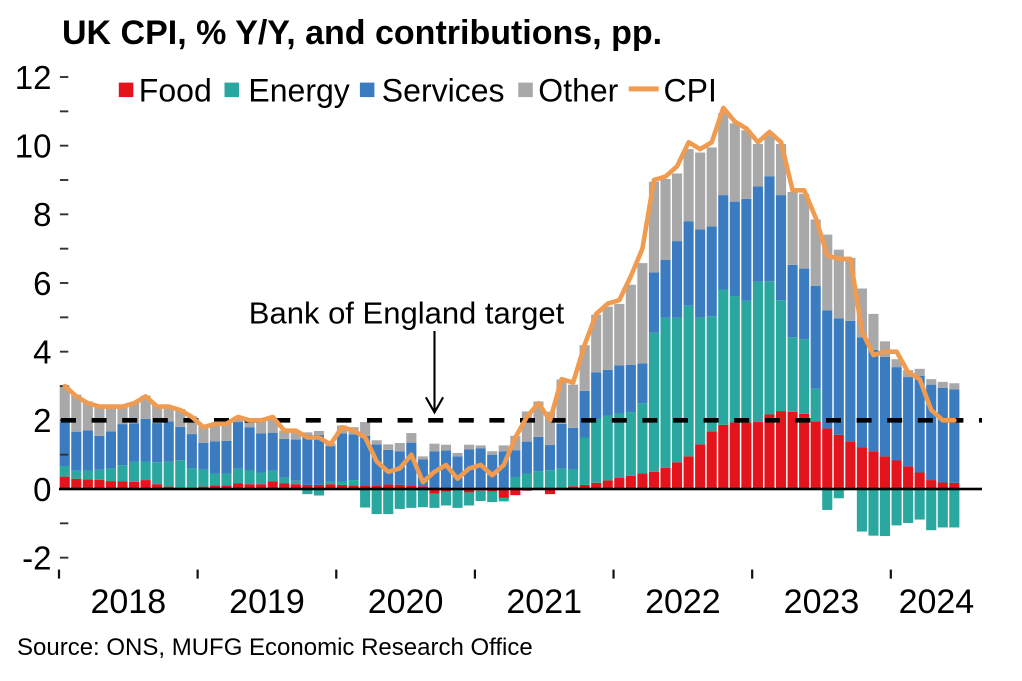 The height and width of the screenshot is (681, 1022). I want to click on svg-text: 4, so click(42, 351).